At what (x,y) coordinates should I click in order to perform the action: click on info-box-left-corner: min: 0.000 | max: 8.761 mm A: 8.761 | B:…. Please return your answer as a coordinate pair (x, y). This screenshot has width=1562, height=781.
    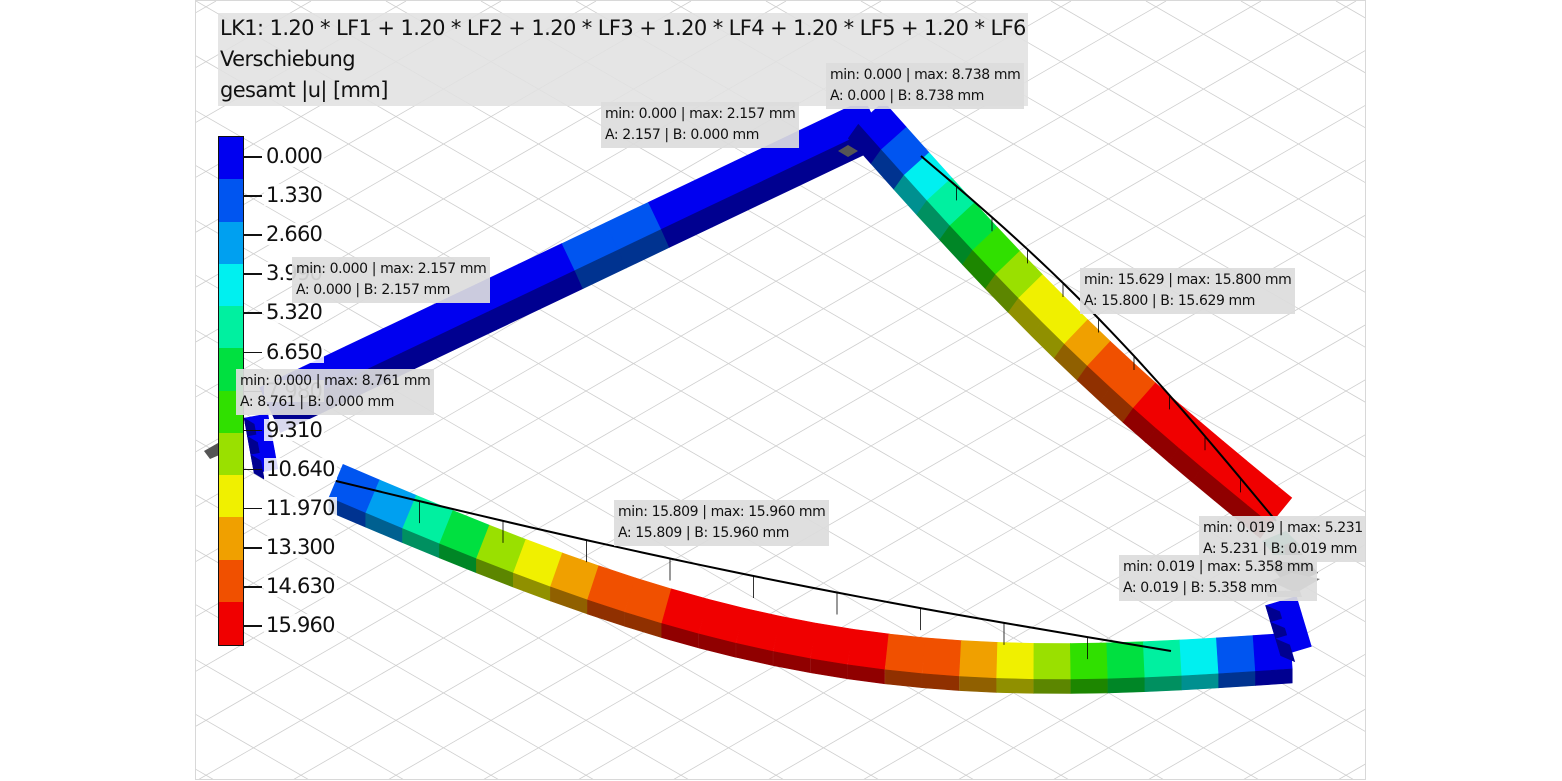
    Looking at the image, I should click on (335, 392).